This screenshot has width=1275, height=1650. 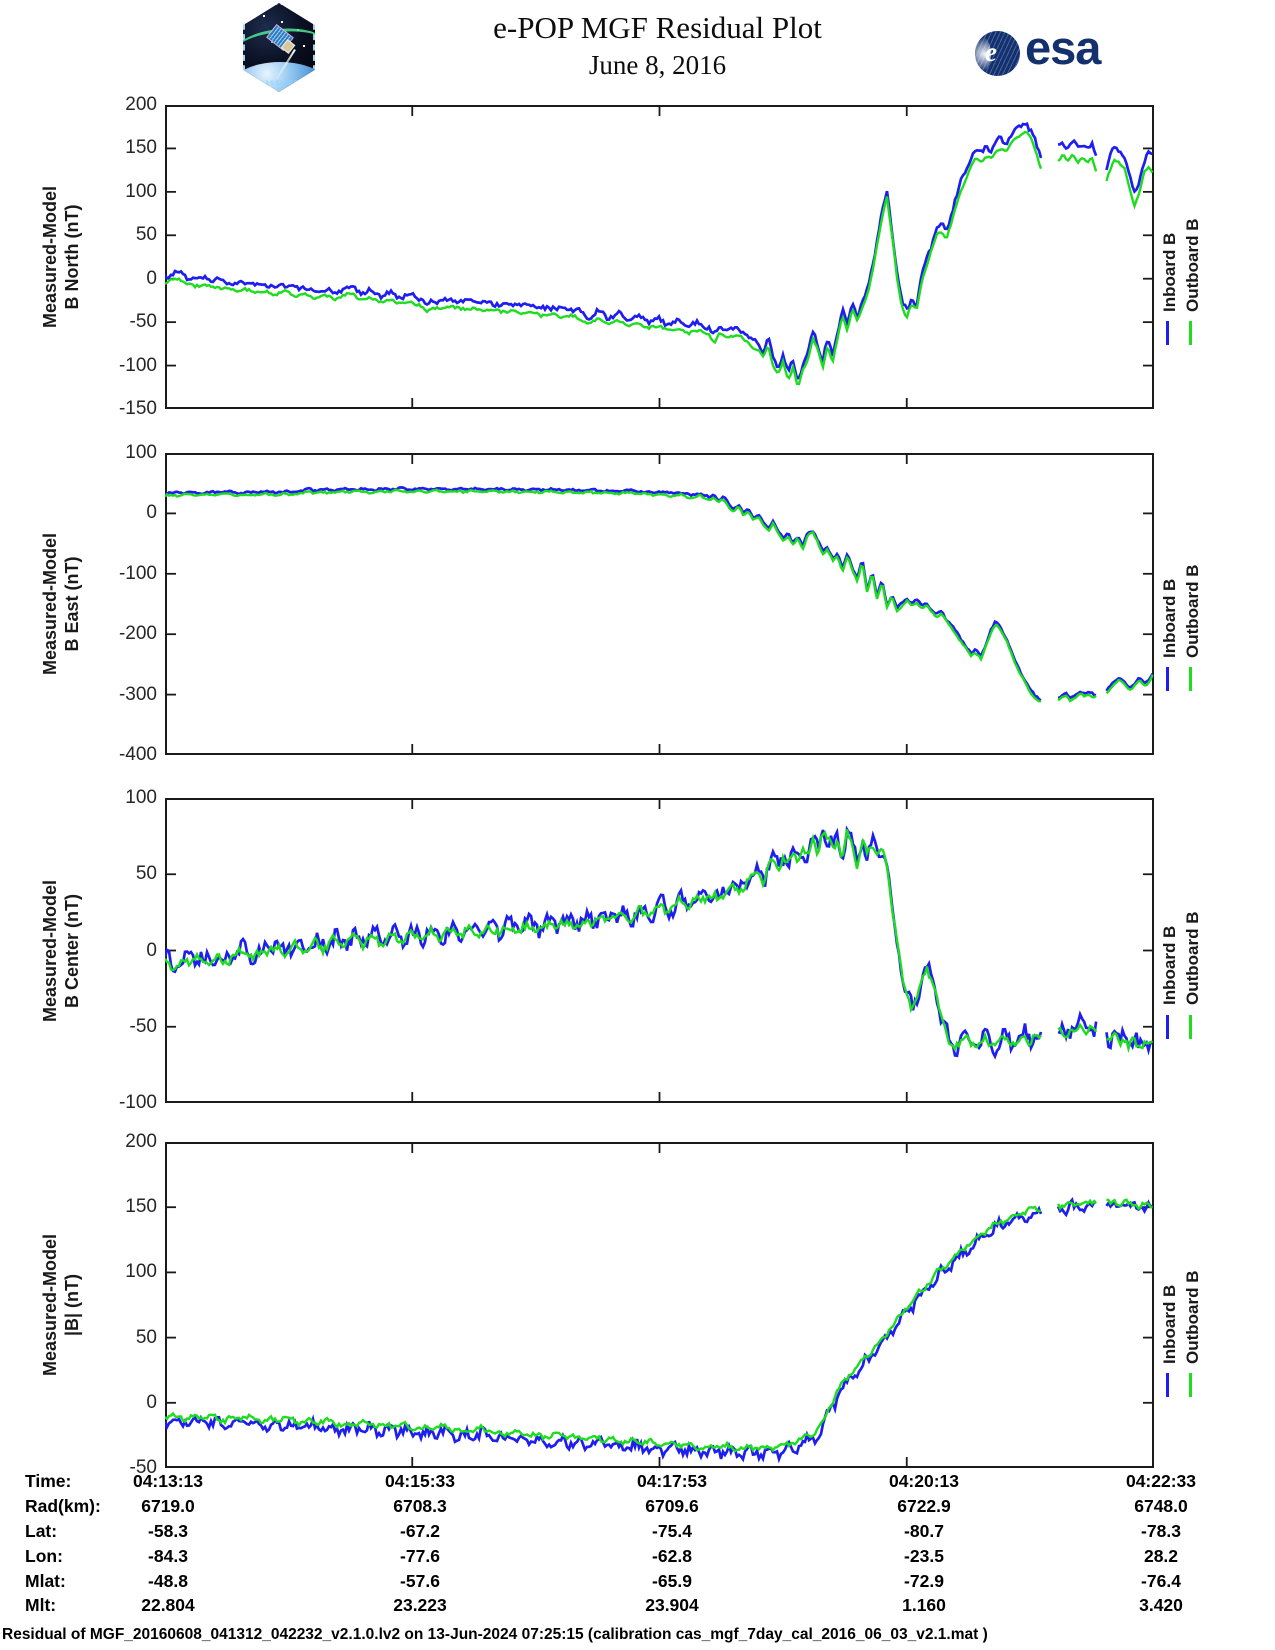 I want to click on table-cell: -84.3, so click(x=168, y=1556).